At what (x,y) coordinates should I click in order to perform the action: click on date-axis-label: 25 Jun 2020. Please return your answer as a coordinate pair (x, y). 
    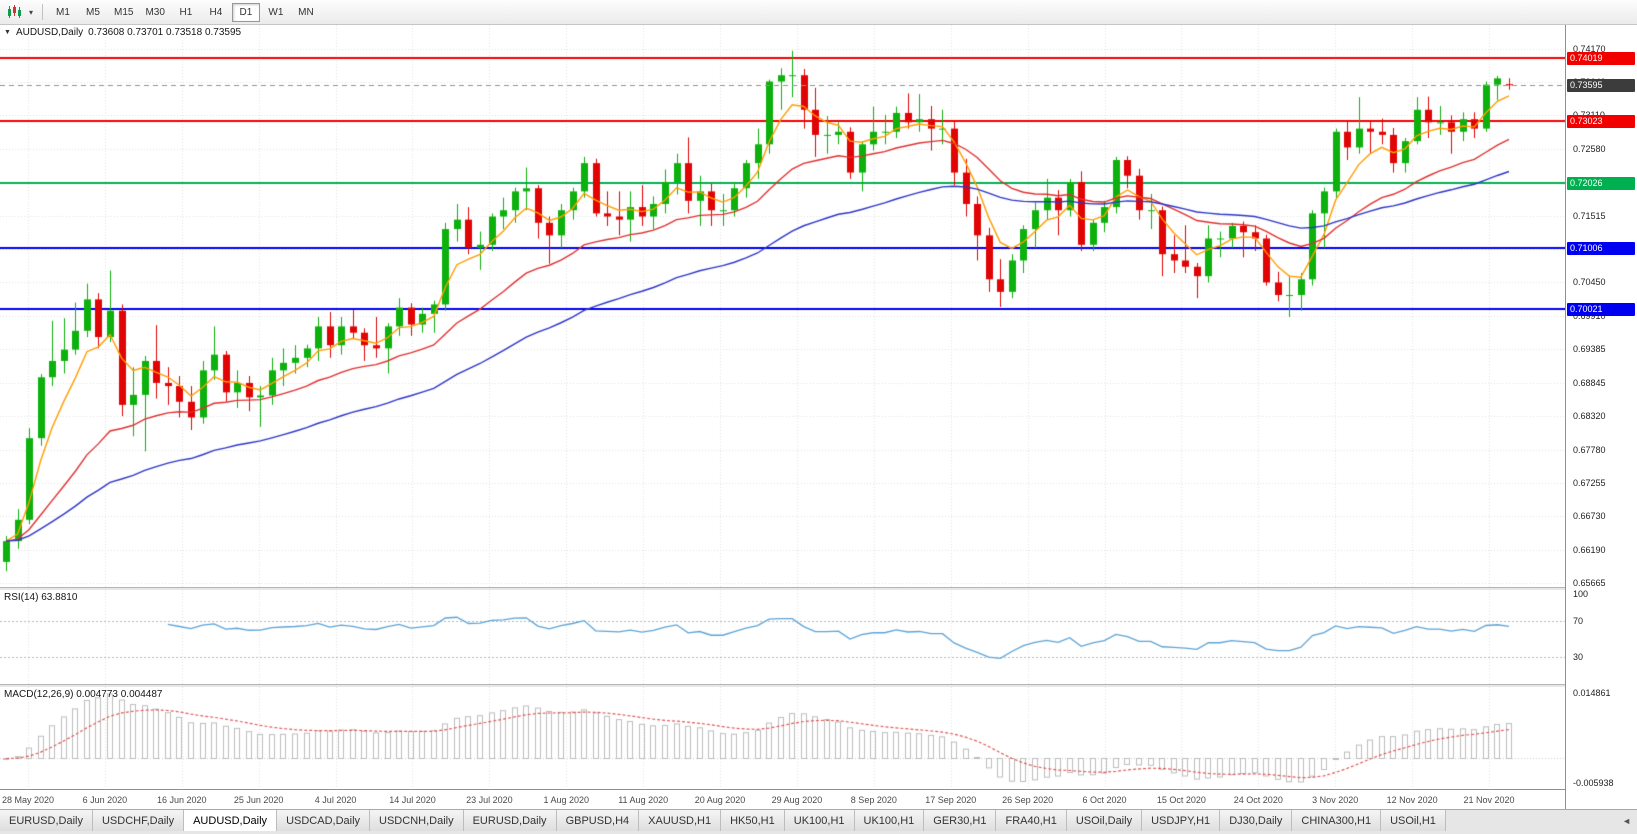
    Looking at the image, I should click on (258, 800).